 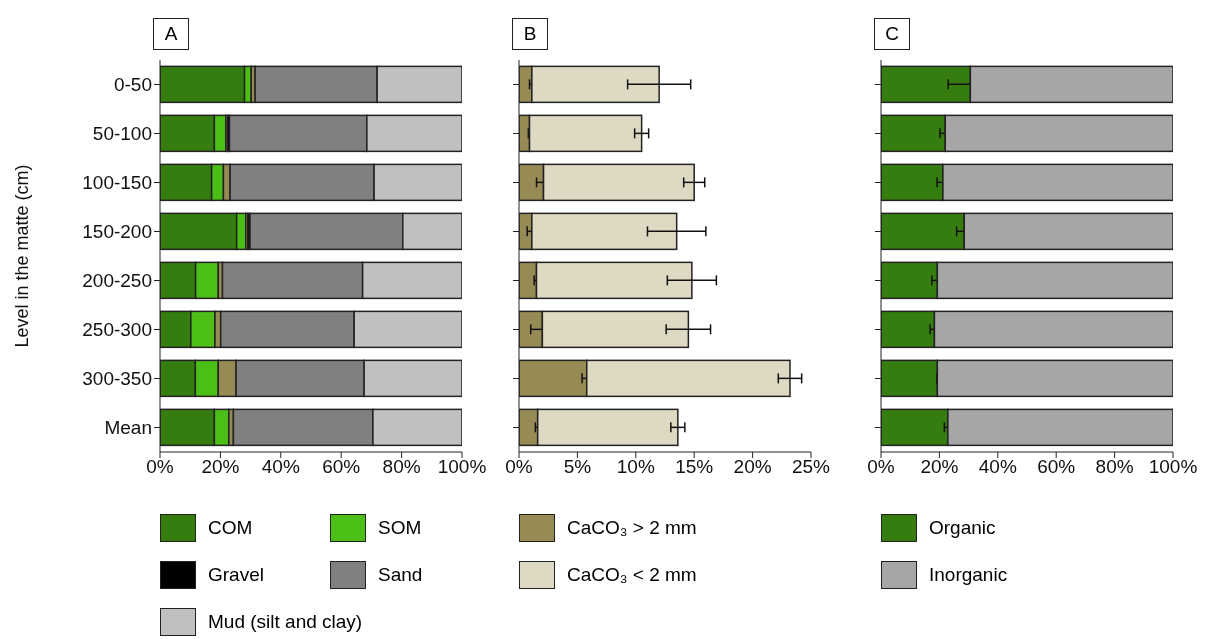 I want to click on y-tick-label: 250-300, so click(x=117, y=330).